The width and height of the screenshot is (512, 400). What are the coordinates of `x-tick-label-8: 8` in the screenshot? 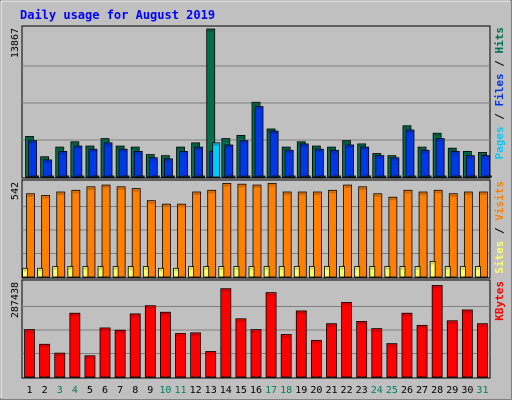 It's located at (135, 390).